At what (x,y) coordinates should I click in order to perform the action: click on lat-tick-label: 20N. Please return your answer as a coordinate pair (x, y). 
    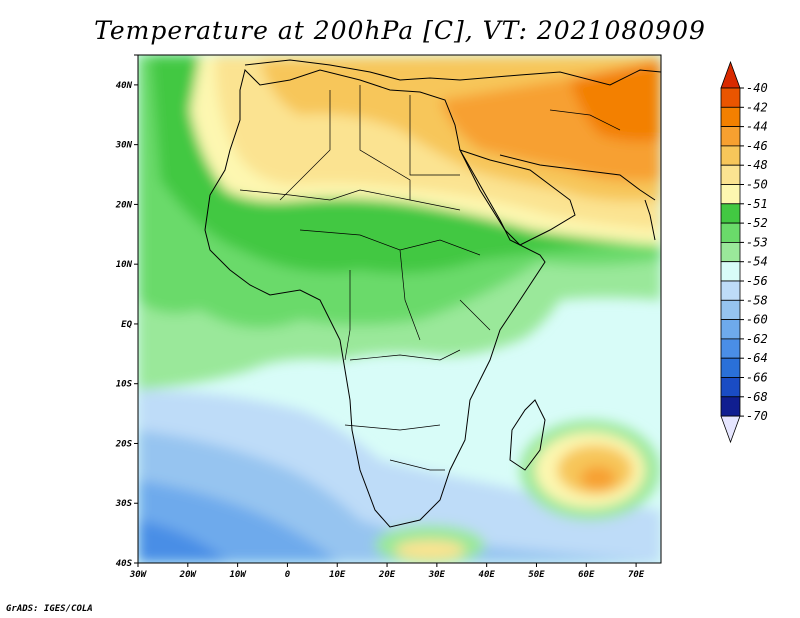
    Looking at the image, I should click on (124, 205).